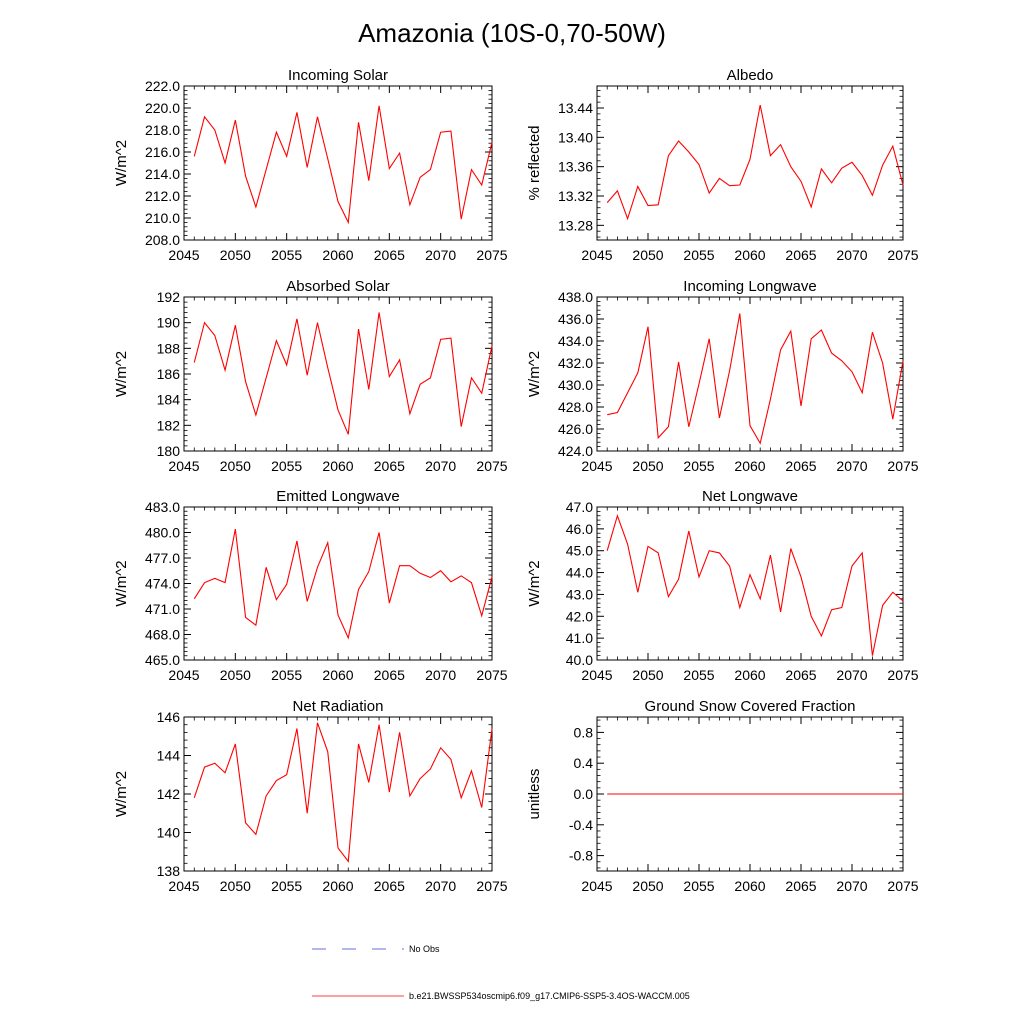 This screenshot has width=1024, height=1024. I want to click on panel-title: Incoming Solar, so click(338, 75).